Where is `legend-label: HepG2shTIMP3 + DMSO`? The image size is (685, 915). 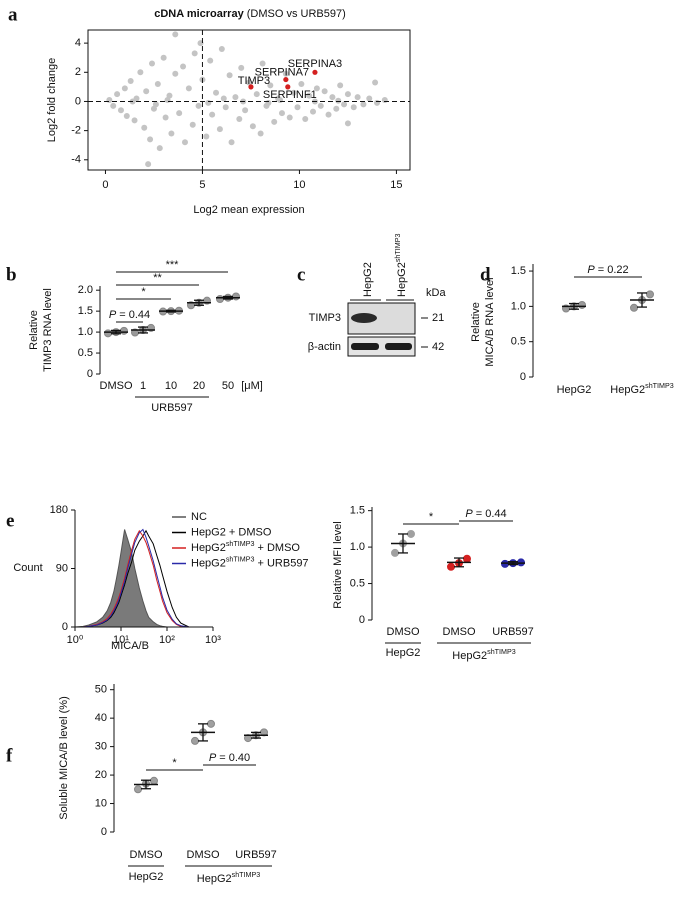
legend-label: HepG2shTIMP3 + DMSO is located at coordinates (245, 547).